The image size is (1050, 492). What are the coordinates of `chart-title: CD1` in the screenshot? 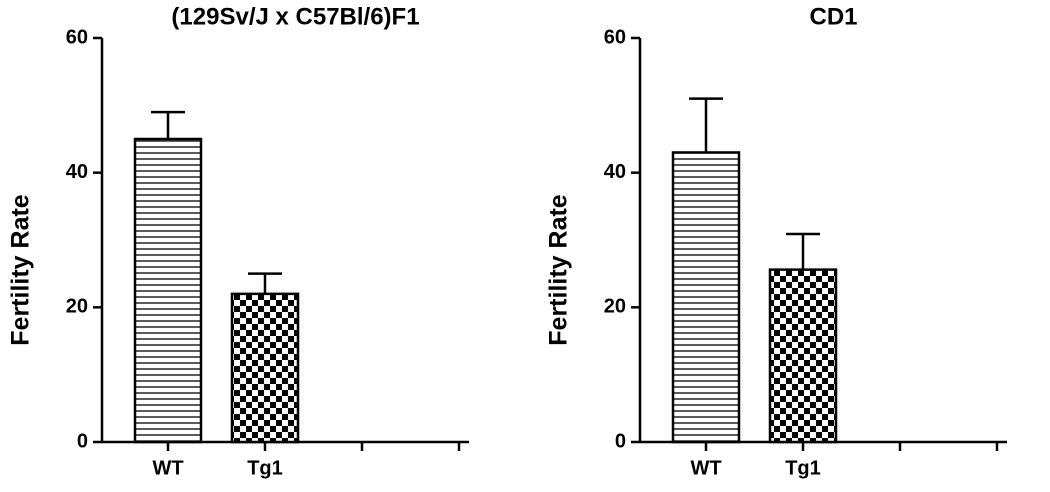 It's located at (833, 16).